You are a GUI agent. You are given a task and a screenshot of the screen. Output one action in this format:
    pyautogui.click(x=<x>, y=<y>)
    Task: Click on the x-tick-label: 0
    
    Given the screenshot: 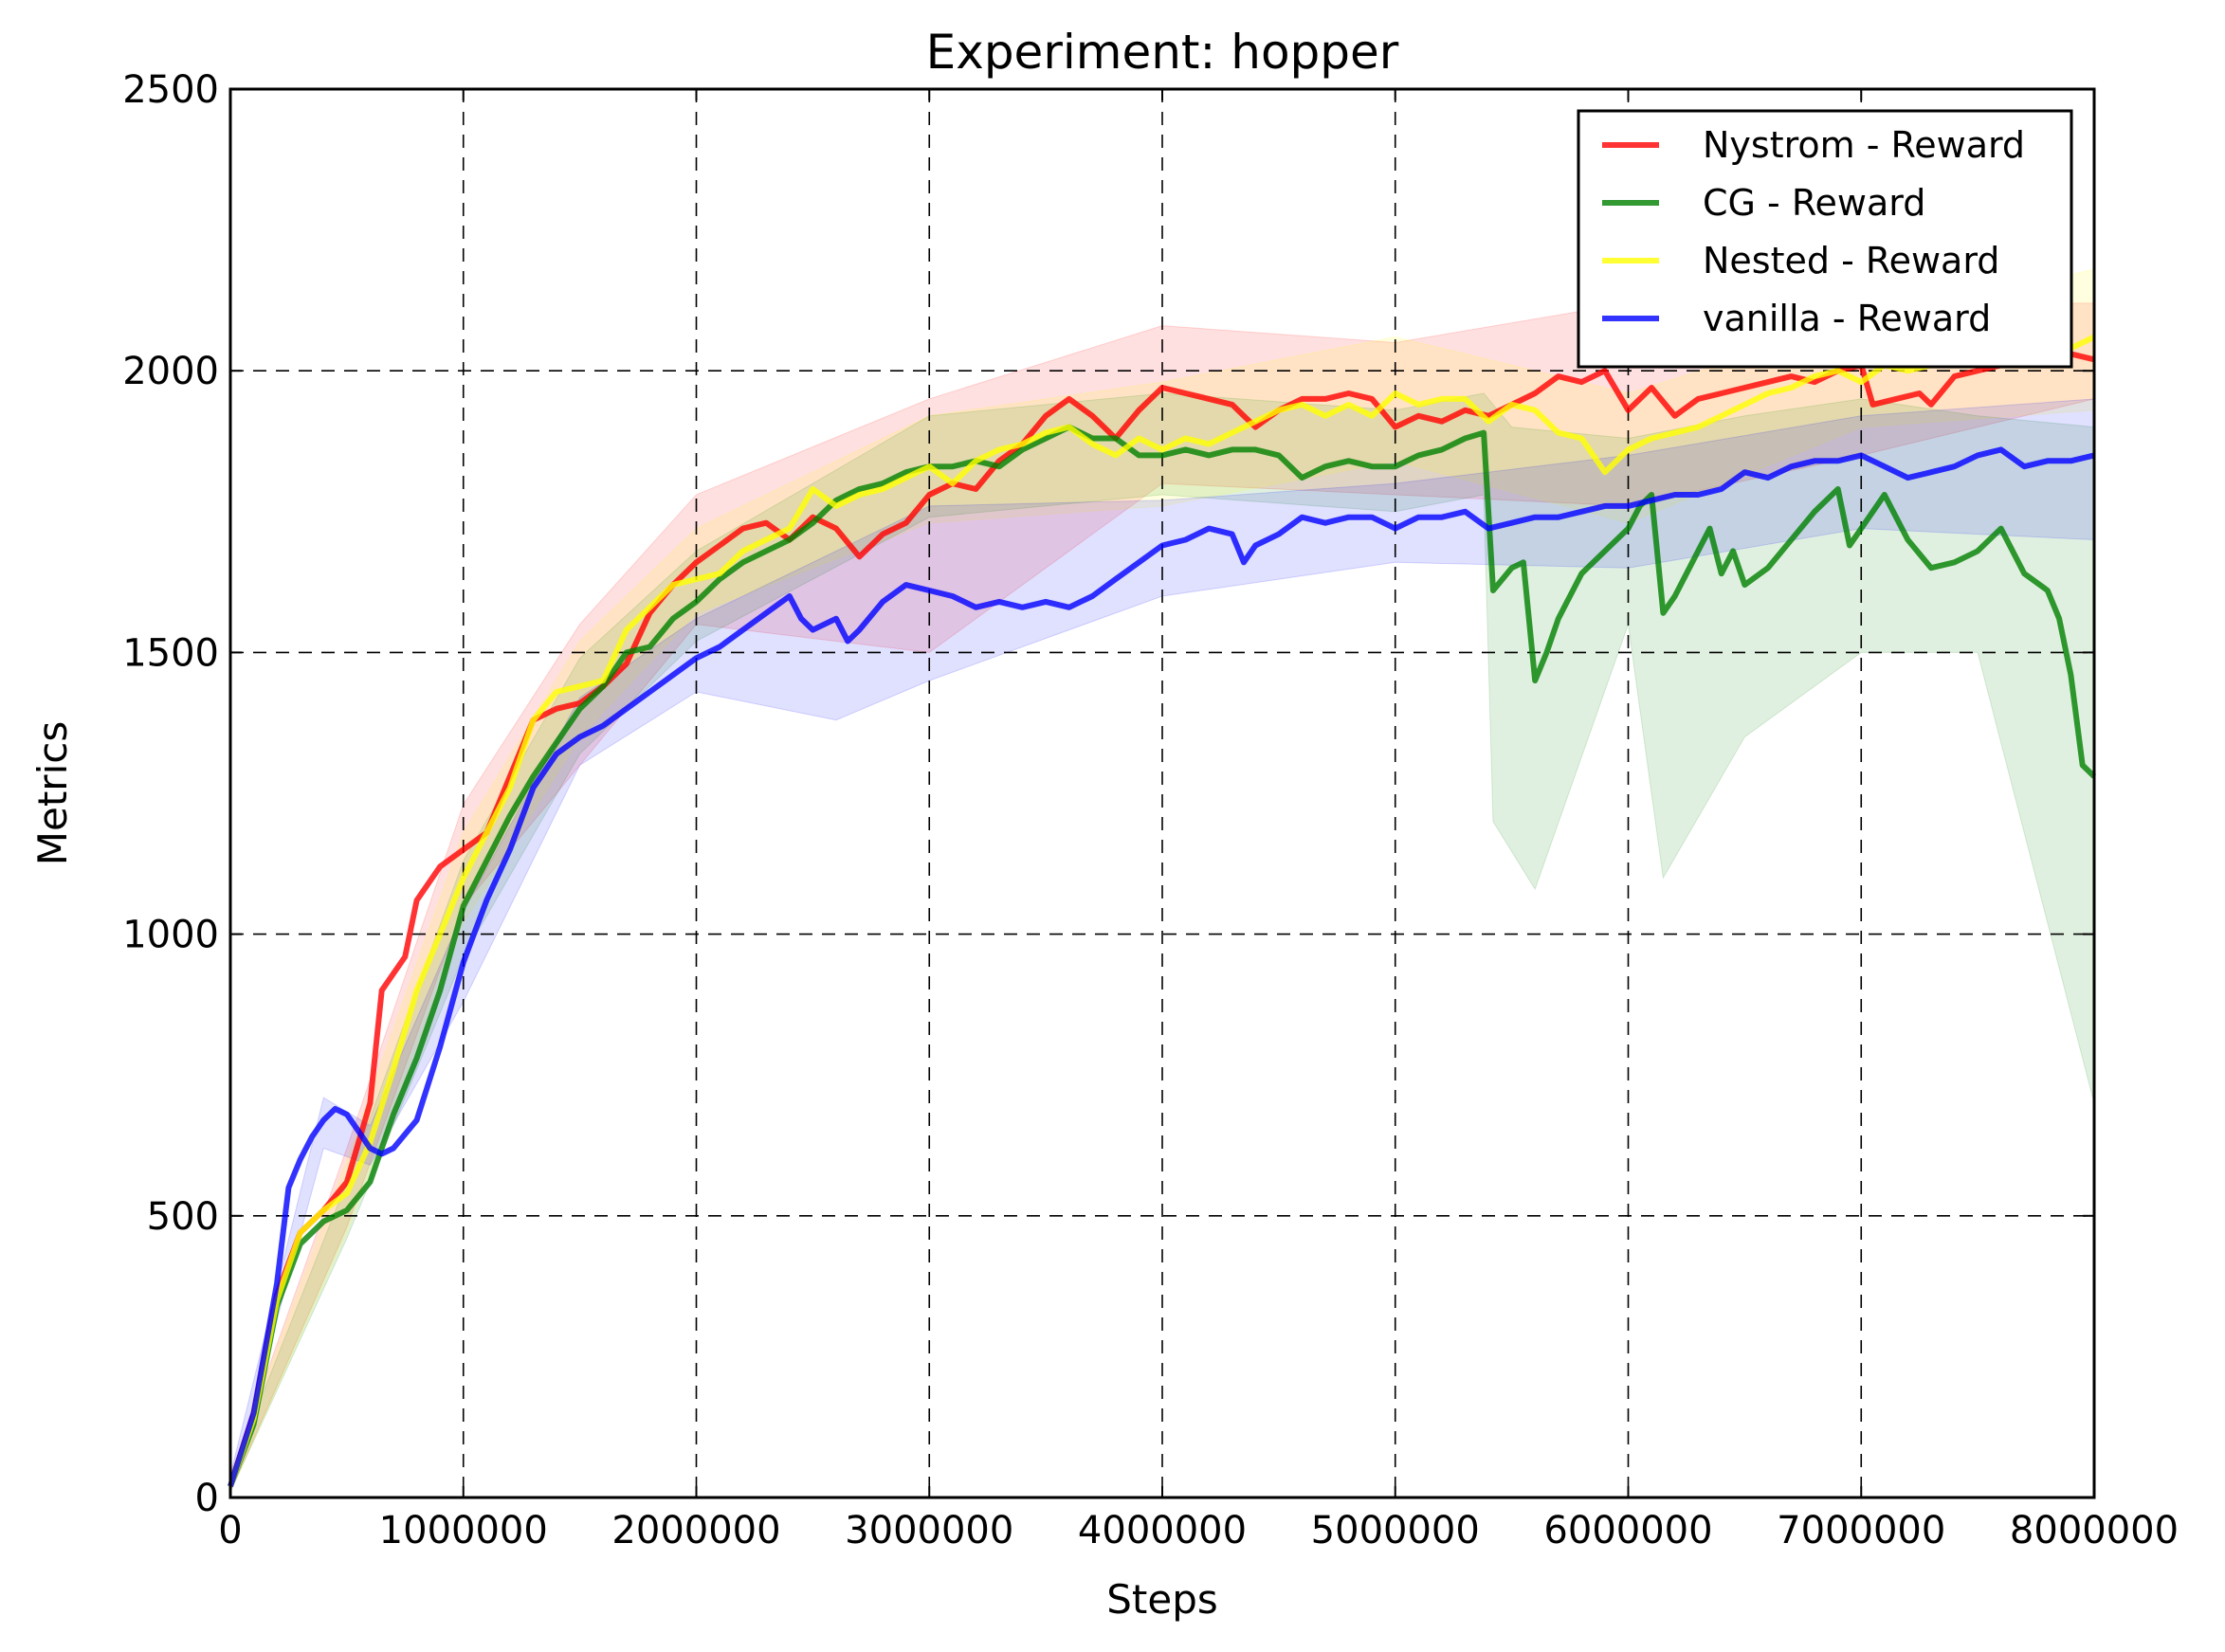 What is the action you would take?
    pyautogui.click(x=230, y=1531)
    